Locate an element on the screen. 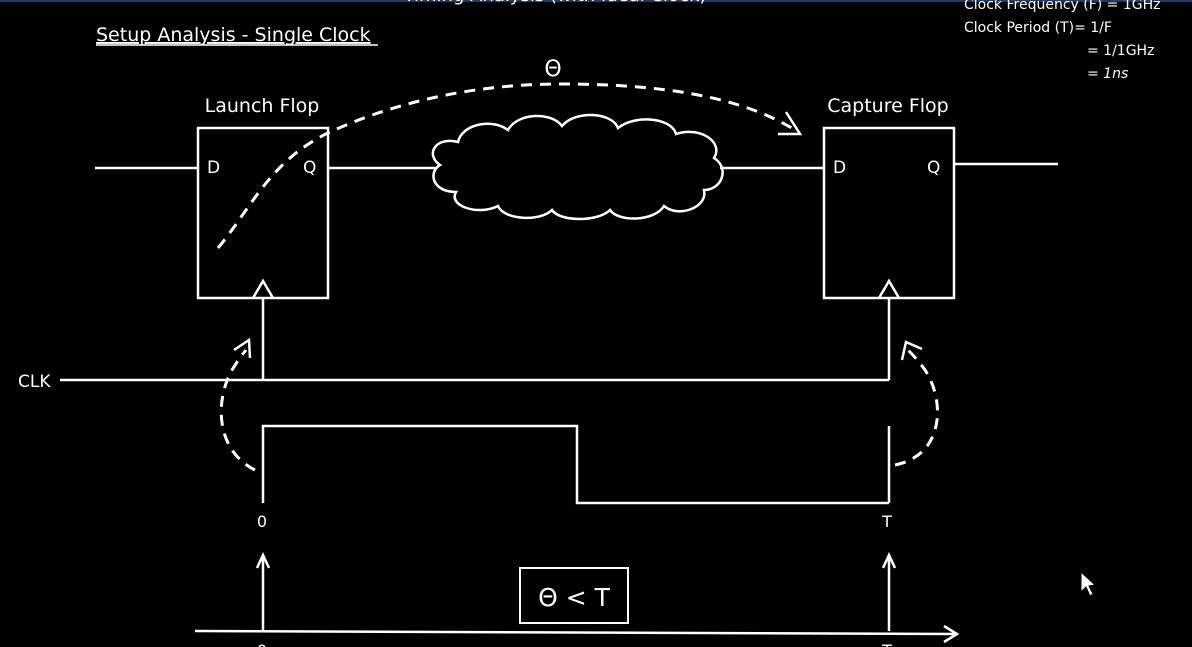 This screenshot has width=1192, height=647. clock-period-result: = 1ns is located at coordinates (1107, 74).